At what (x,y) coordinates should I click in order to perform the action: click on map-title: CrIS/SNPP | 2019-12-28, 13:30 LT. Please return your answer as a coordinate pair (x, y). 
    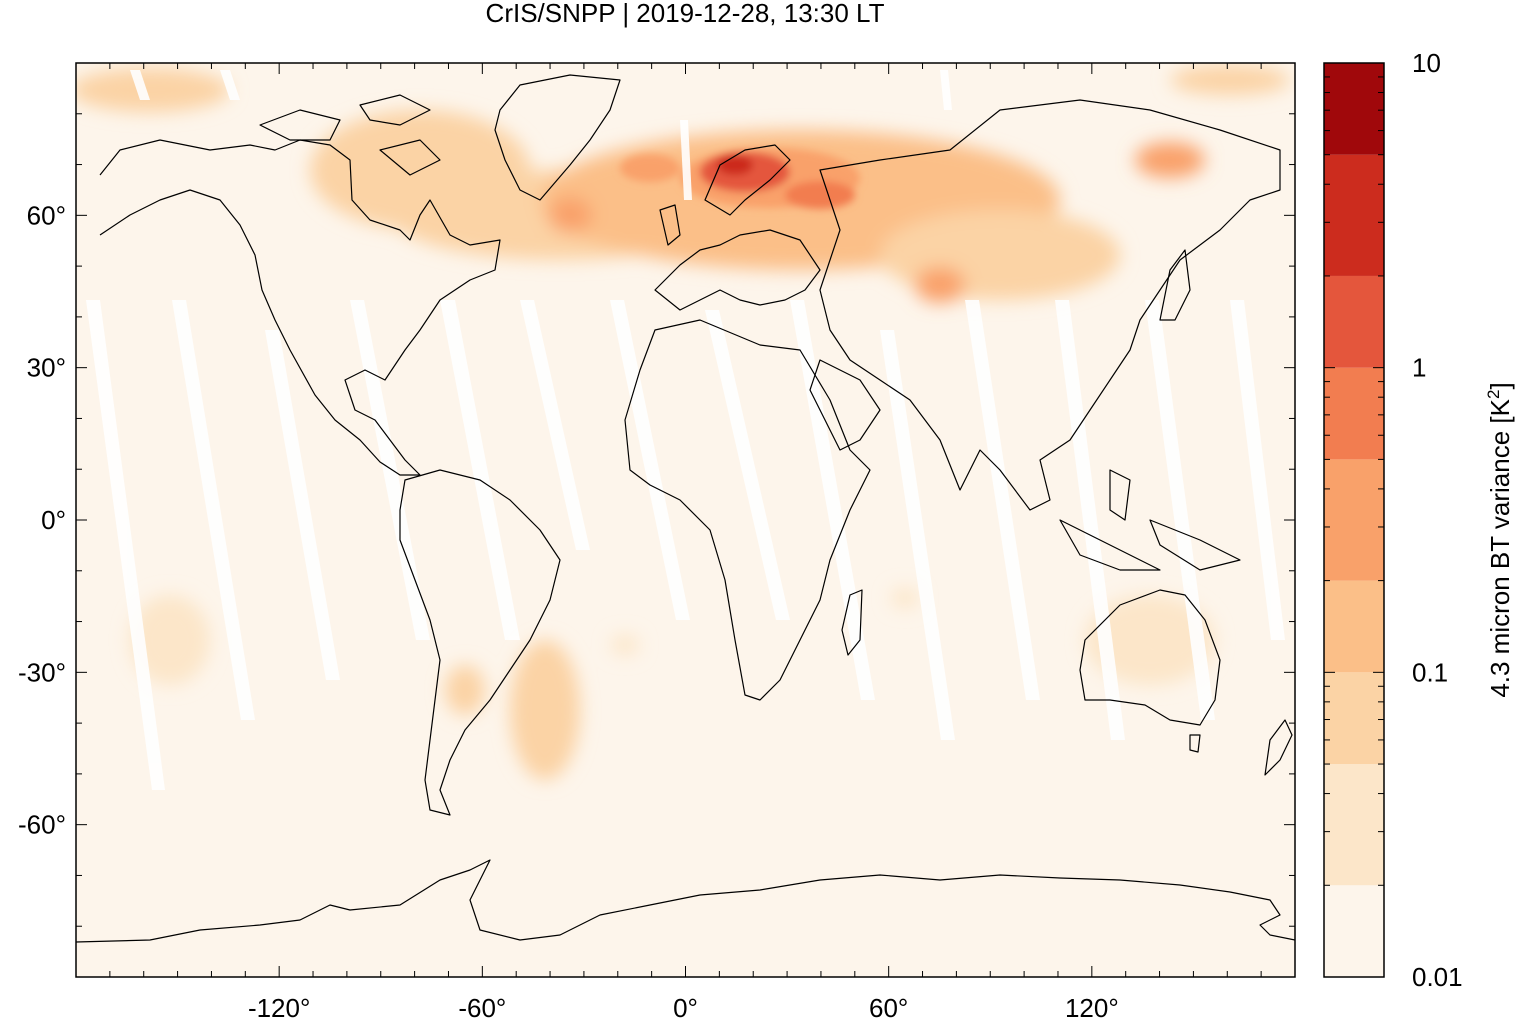
    Looking at the image, I should click on (685, 14).